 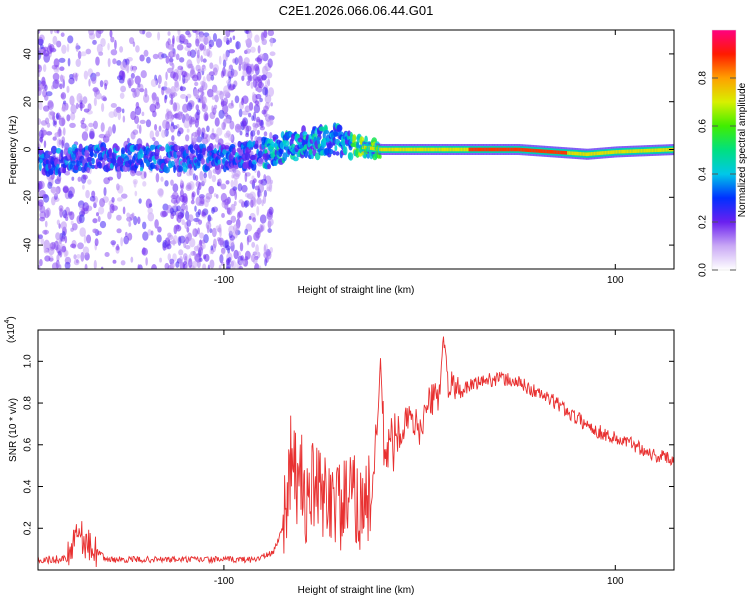 What do you see at coordinates (28, 403) in the screenshot?
I see `snr-ytick-label: 0.8` at bounding box center [28, 403].